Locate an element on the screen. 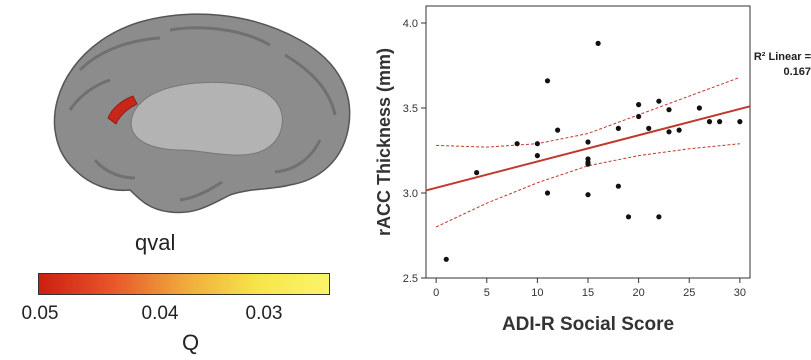 The width and height of the screenshot is (811, 360). racc-cluster-highlight is located at coordinates (122, 110).